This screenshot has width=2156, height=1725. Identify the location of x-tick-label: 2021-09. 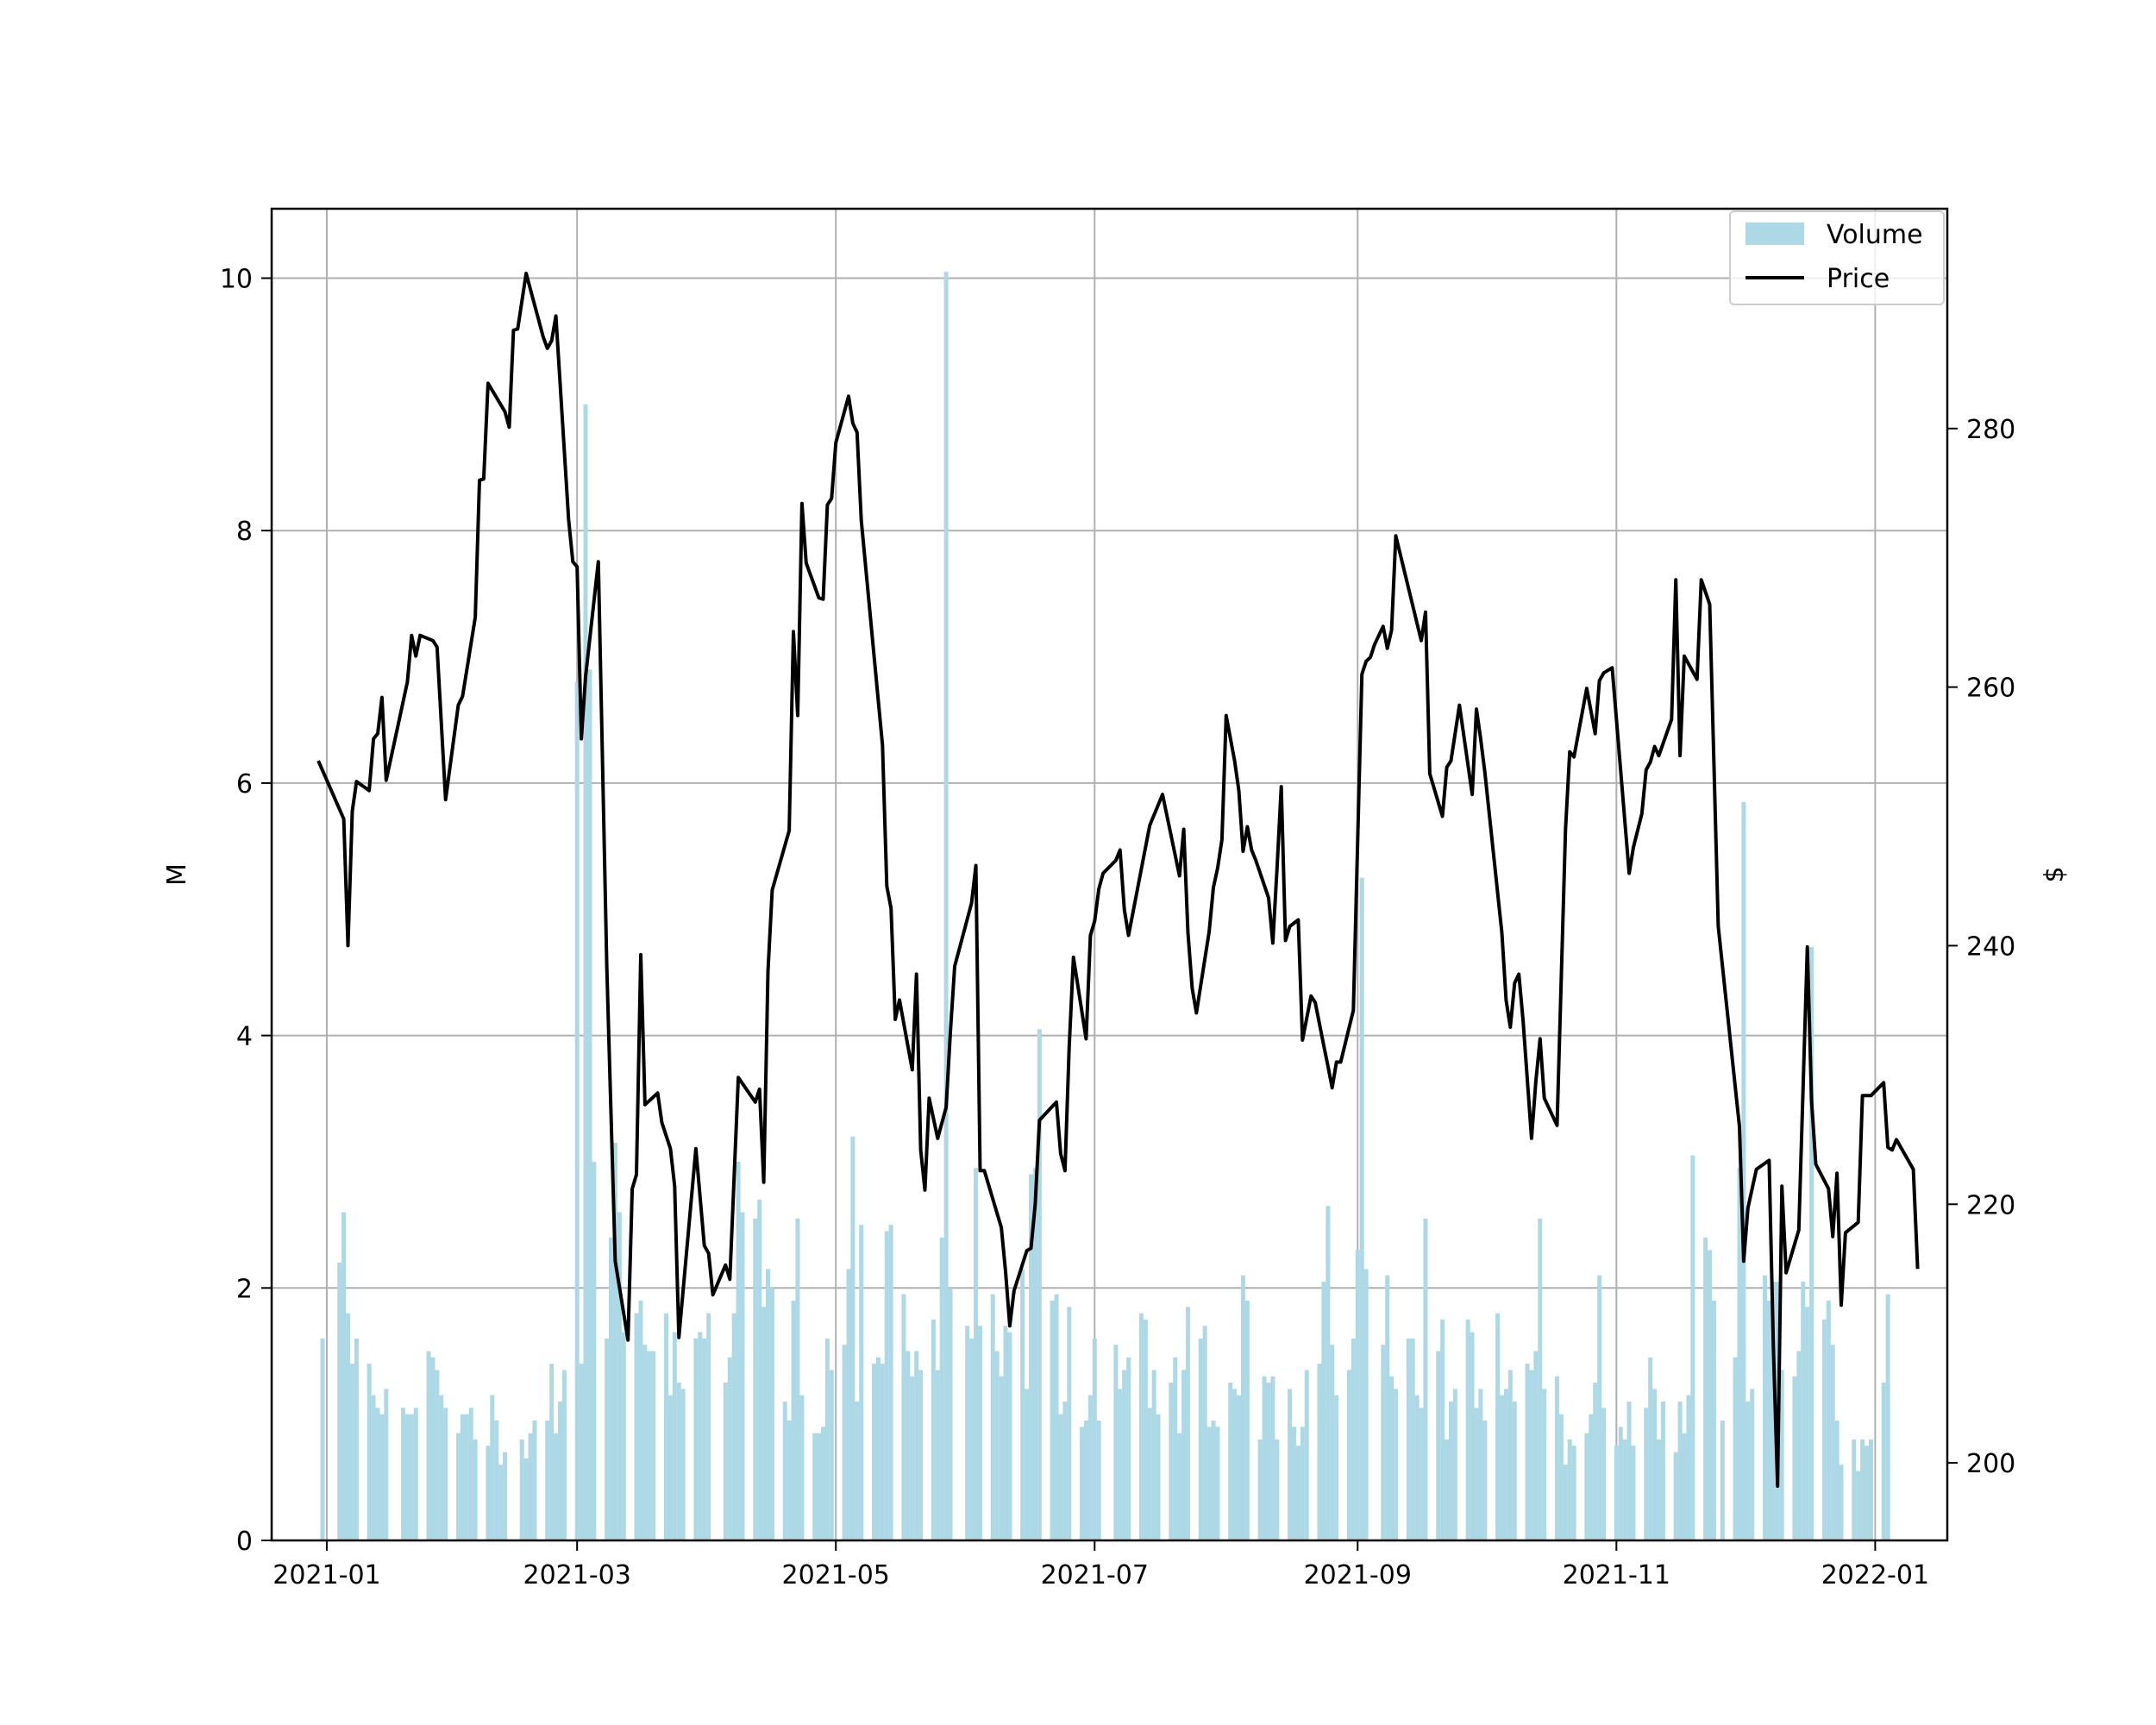
(1358, 1575).